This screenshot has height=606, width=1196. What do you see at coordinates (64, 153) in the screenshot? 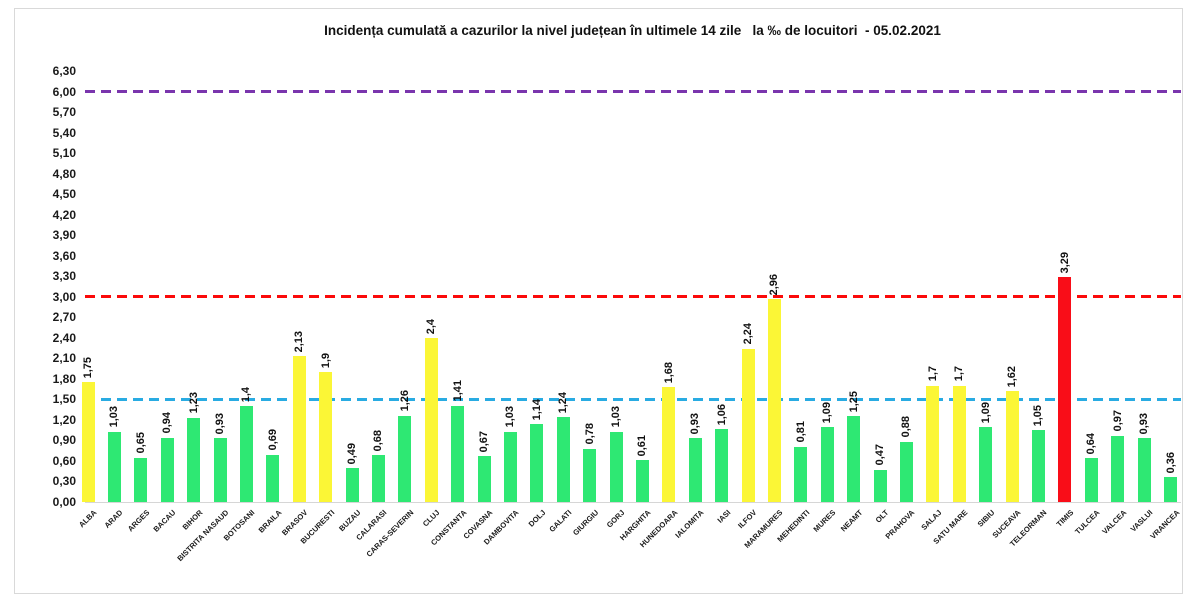
I see `y-tick-label: 5,10` at bounding box center [64, 153].